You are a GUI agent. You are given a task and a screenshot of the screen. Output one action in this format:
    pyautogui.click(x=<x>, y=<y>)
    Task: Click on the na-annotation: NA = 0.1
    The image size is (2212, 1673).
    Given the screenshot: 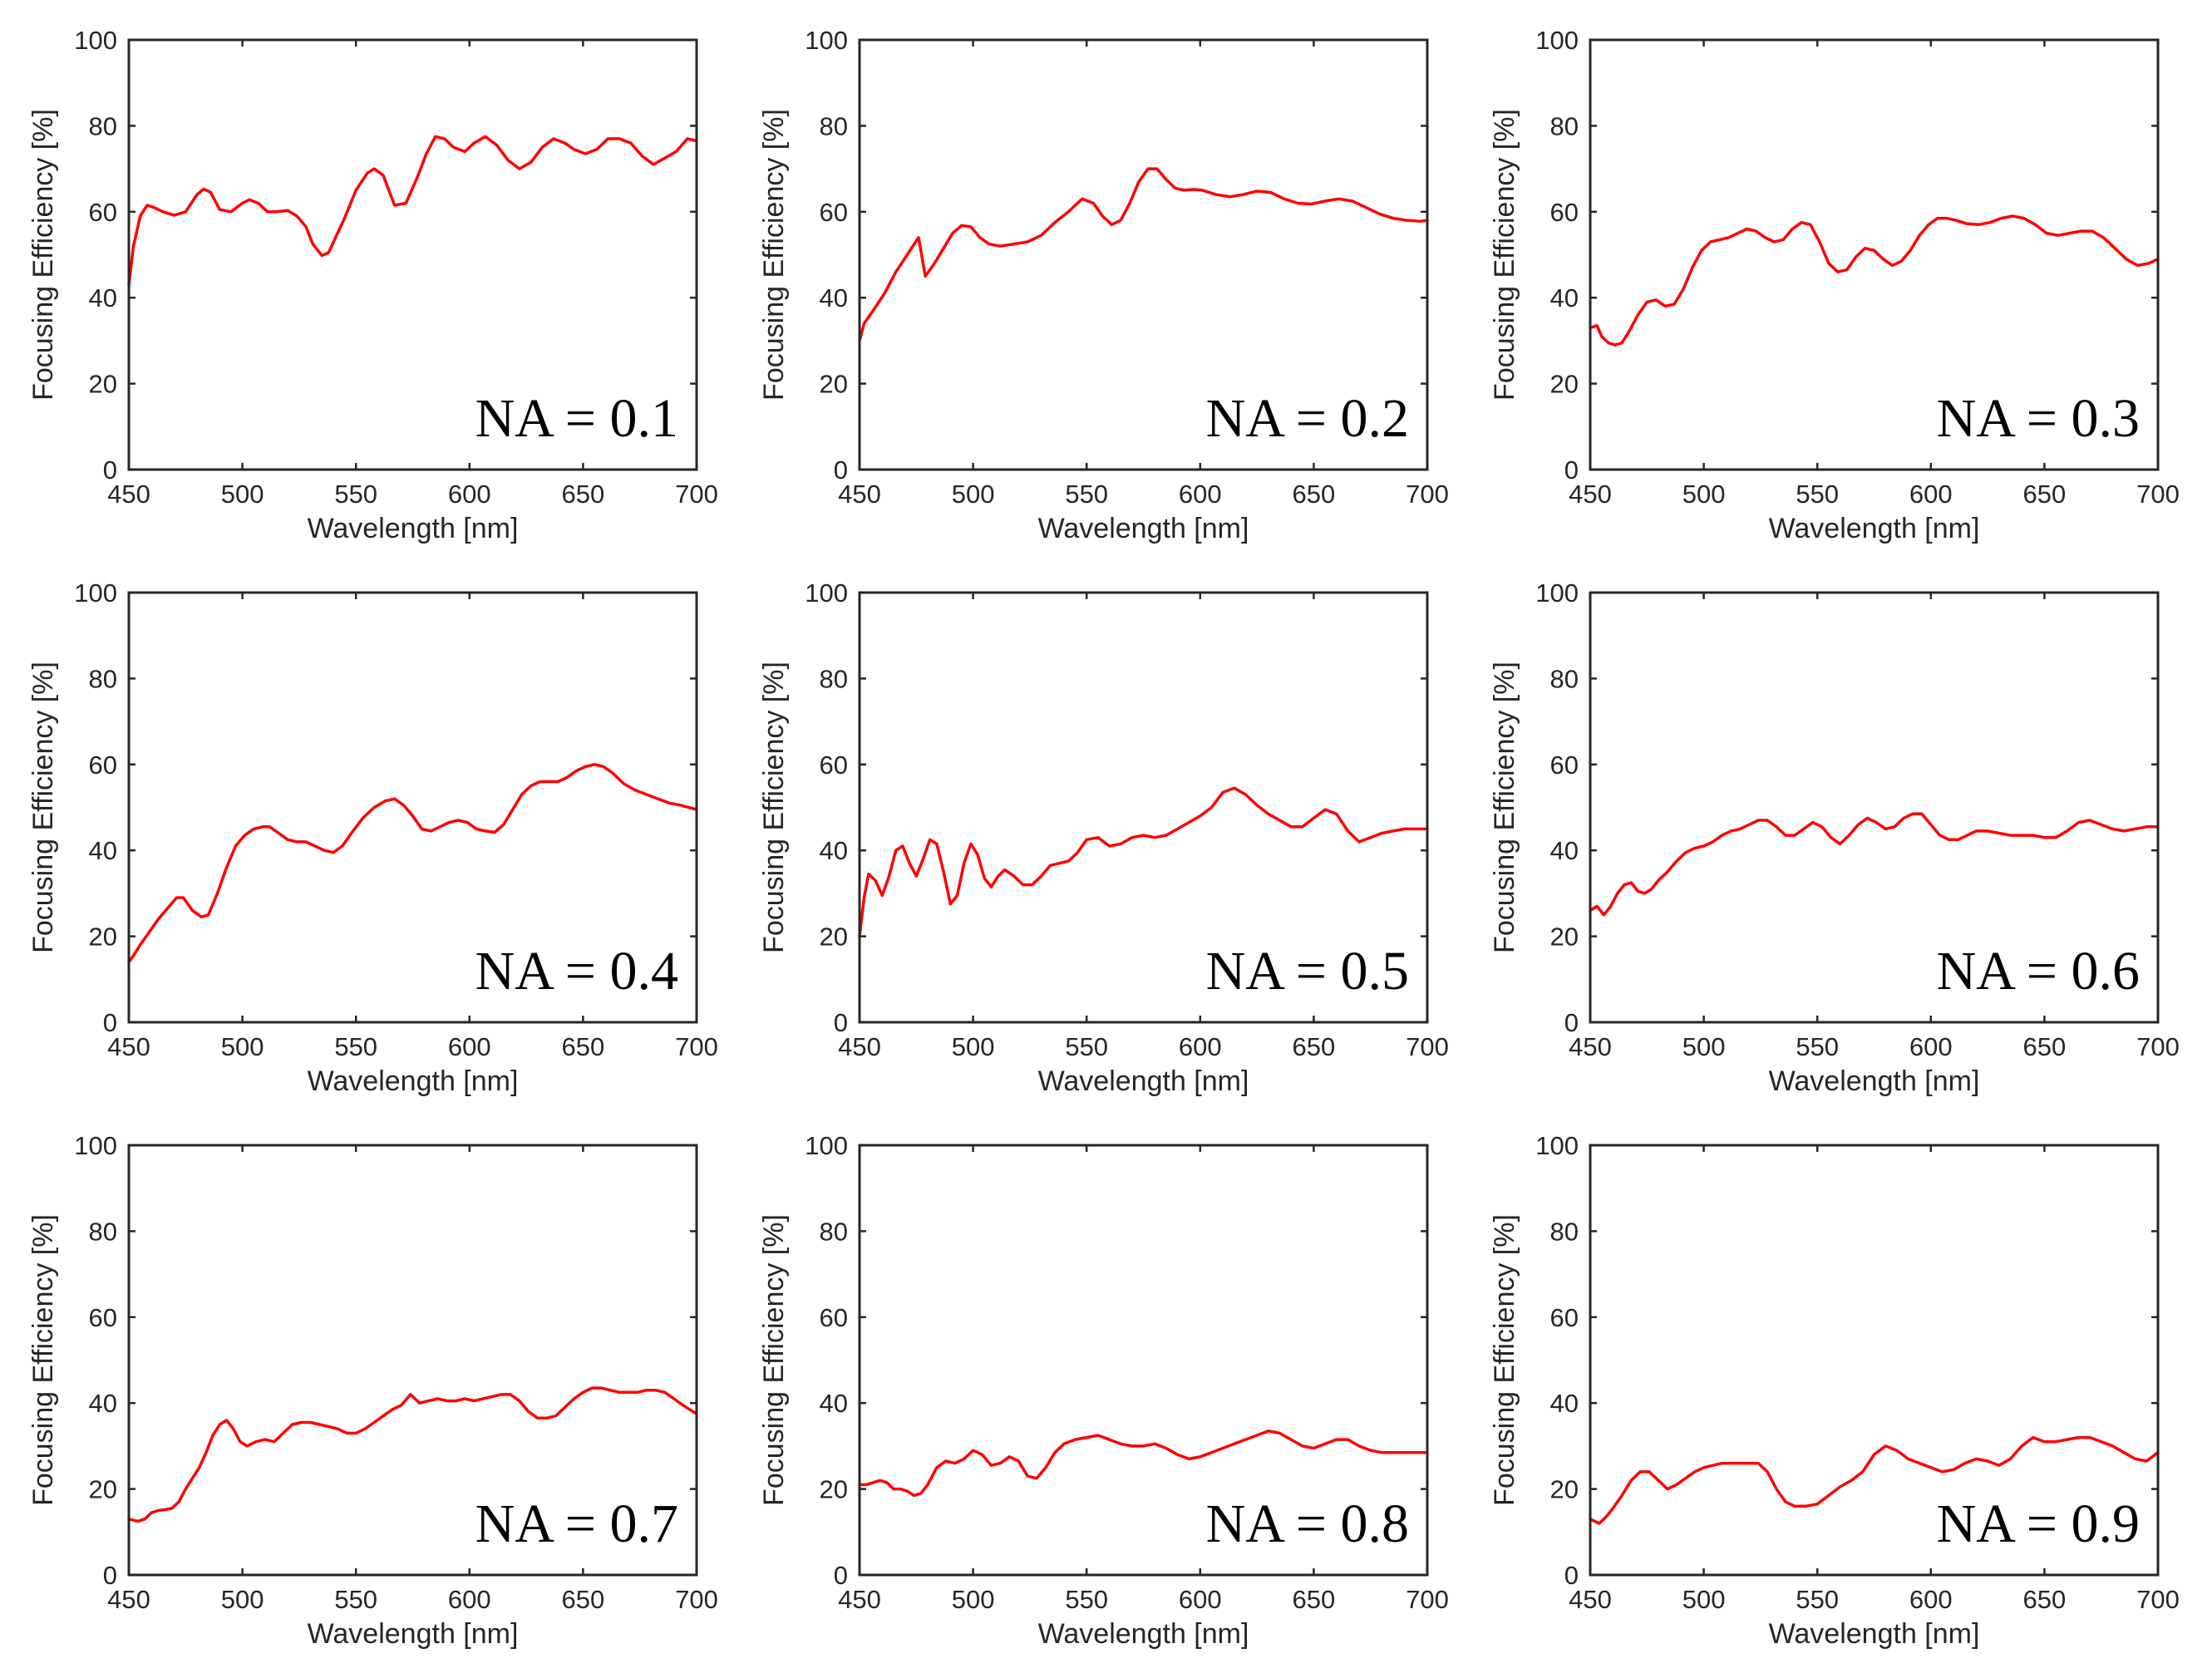 What is the action you would take?
    pyautogui.click(x=576, y=418)
    